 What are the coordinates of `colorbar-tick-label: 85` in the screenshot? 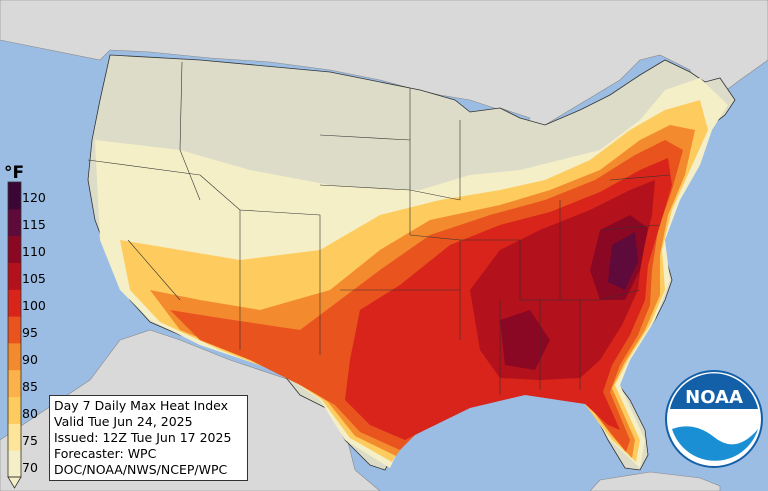 It's located at (30, 386).